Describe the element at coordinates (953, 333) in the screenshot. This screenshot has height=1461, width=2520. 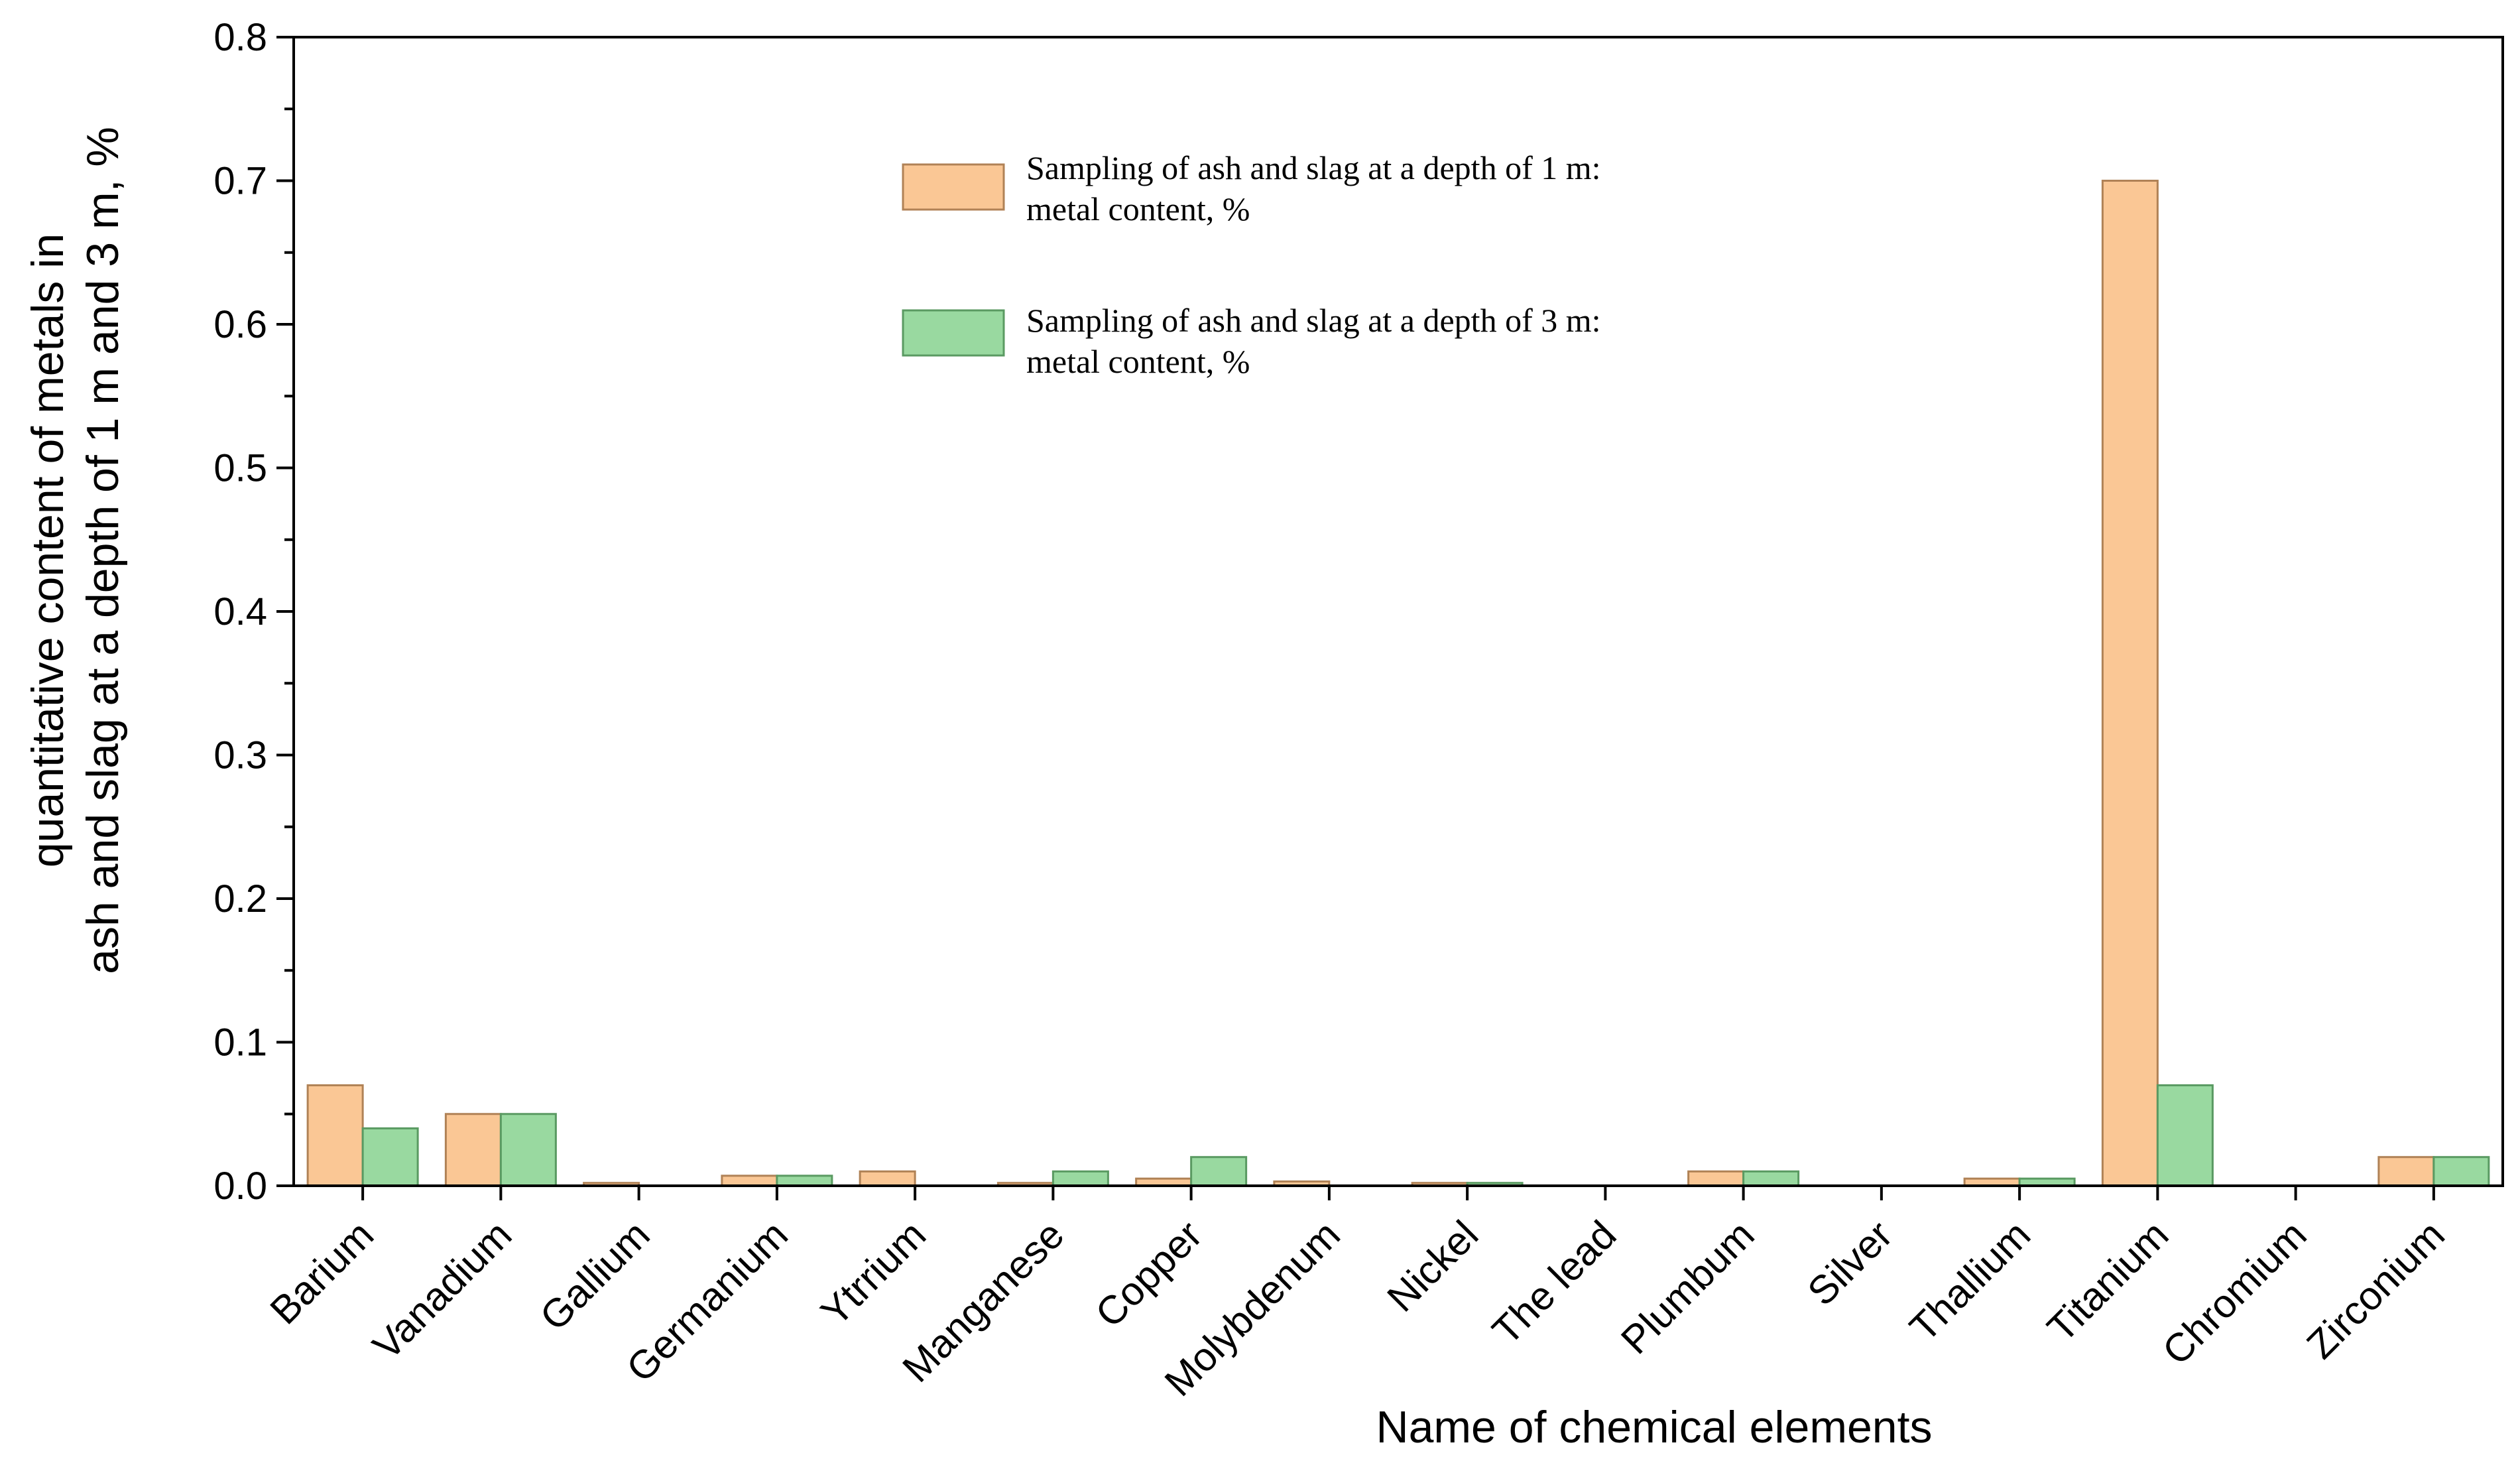
I see `legend-swatch-3m` at that location.